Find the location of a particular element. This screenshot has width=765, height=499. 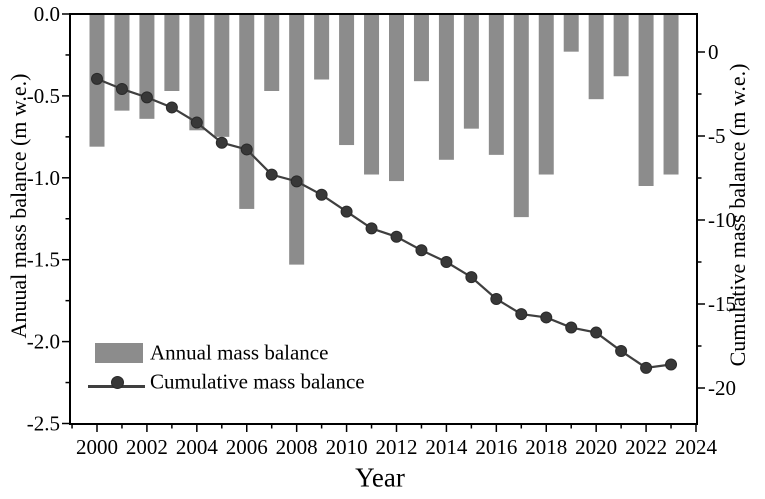

bar-2019 is located at coordinates (571, 33).